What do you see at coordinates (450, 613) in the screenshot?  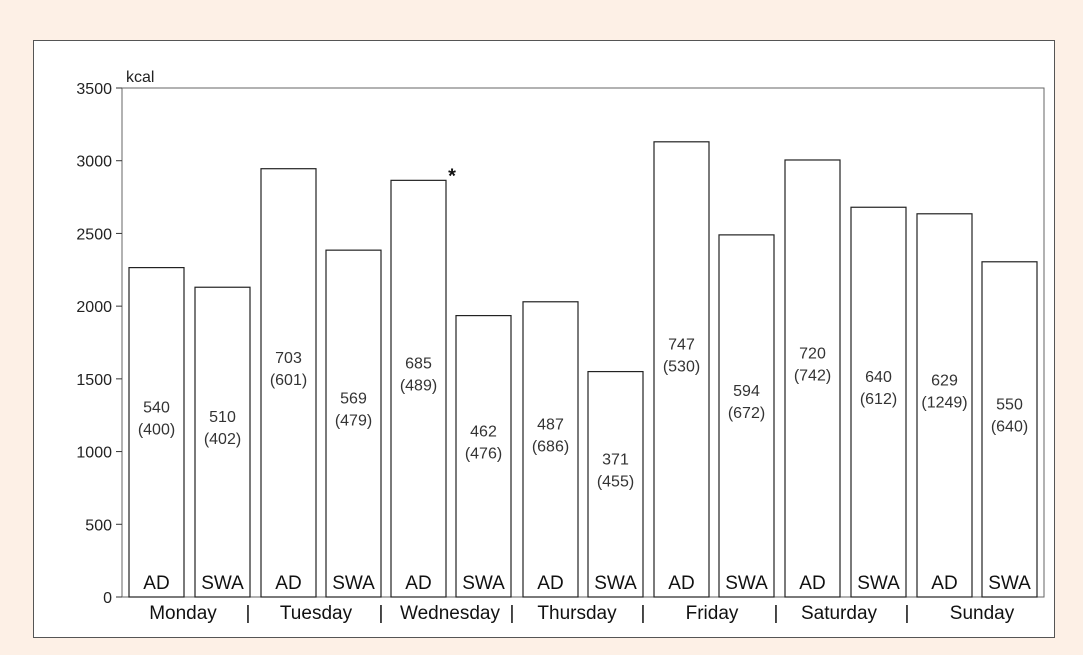 I see `x-day-label: Wednesday` at bounding box center [450, 613].